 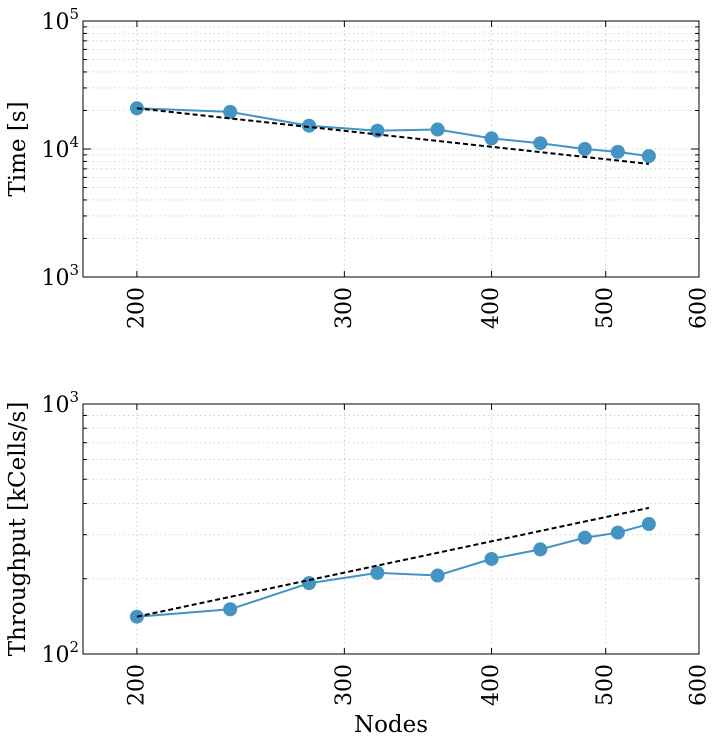 I want to click on y-tick-label: 10⁵, so click(x=60, y=20).